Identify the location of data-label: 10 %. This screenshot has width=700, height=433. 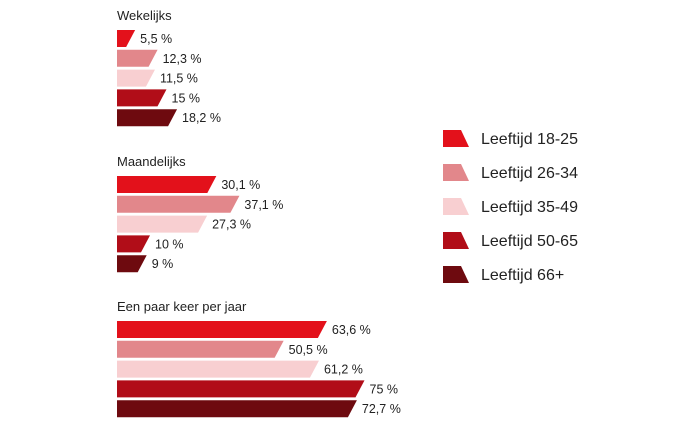
(169, 244).